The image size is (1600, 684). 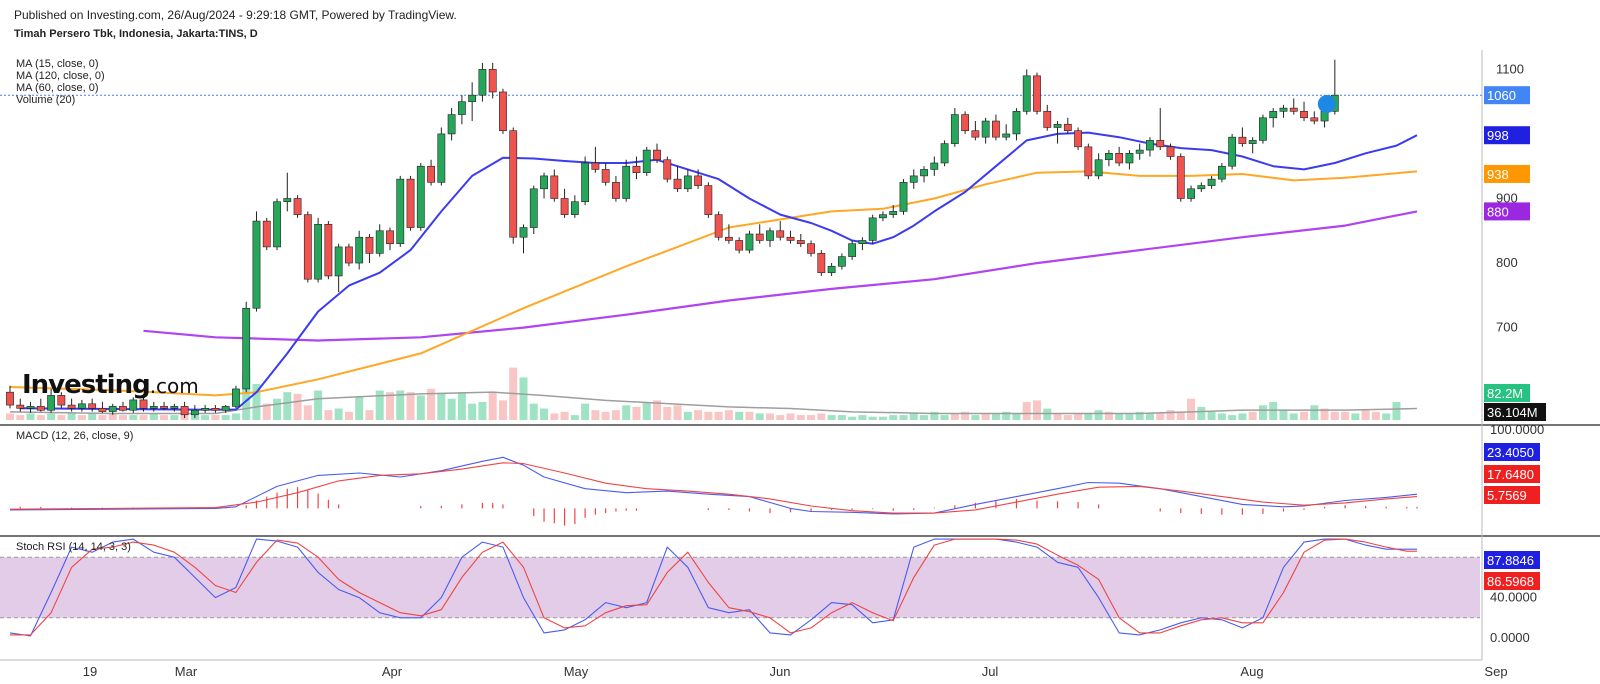 I want to click on price-axis-tick: 900, so click(x=1507, y=197).